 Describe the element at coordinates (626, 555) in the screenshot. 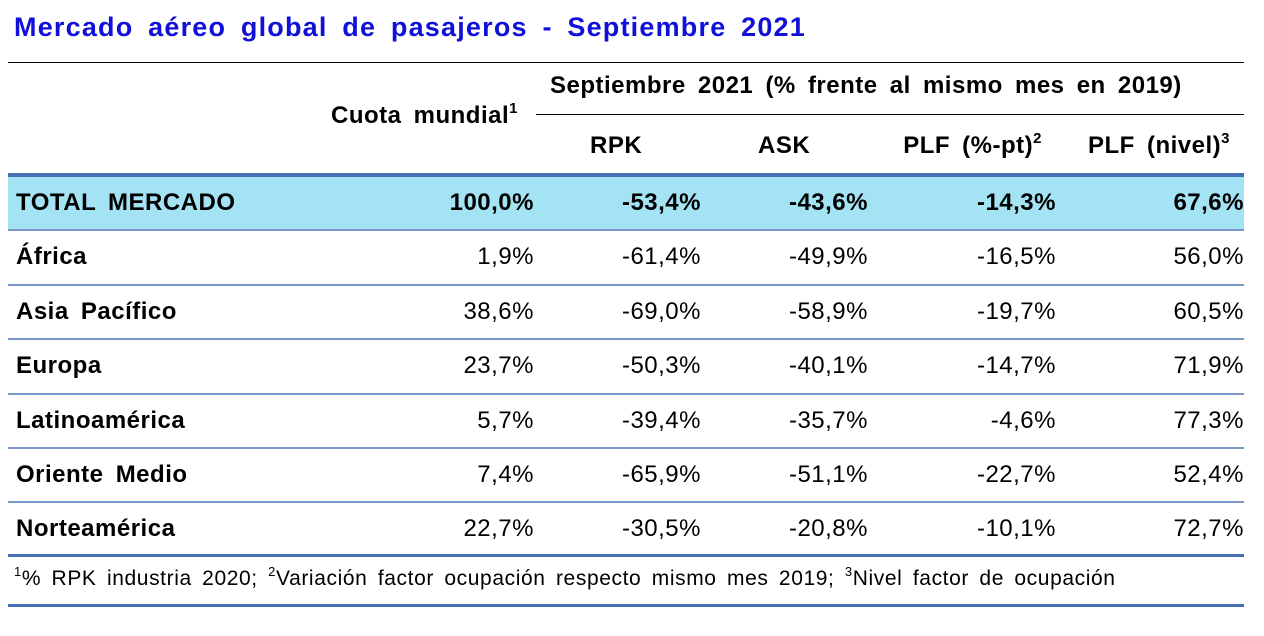

I see `table-bottom-rule` at that location.